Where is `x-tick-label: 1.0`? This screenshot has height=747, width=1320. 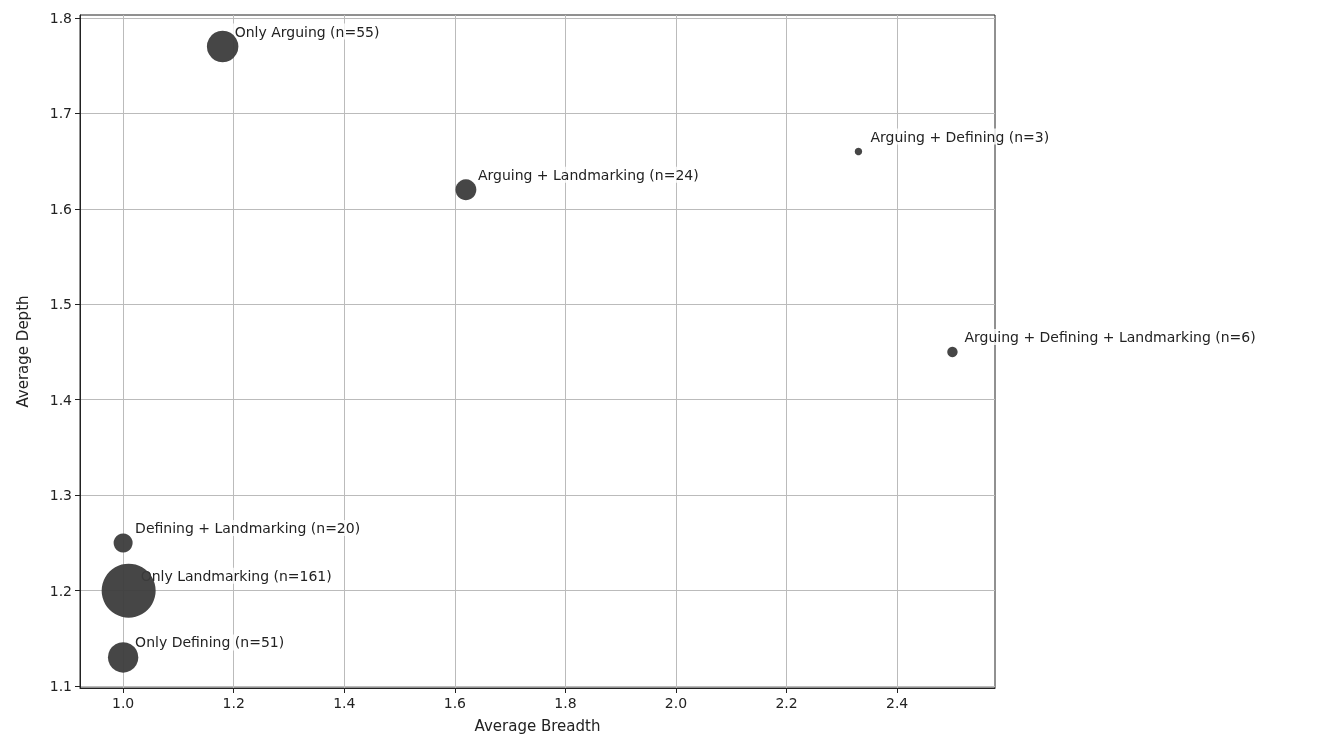
x-tick-label: 1.0 is located at coordinates (123, 703).